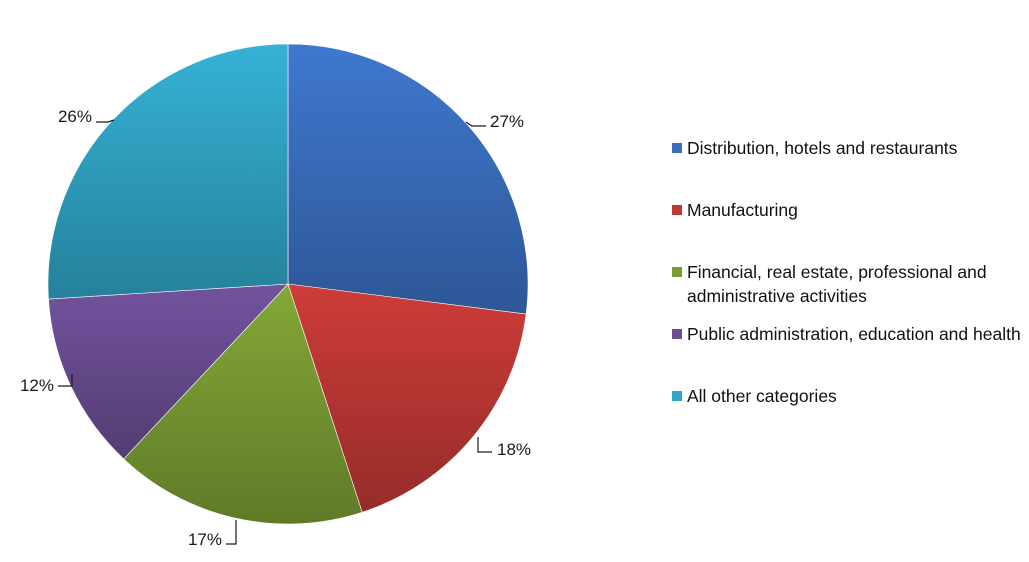  I want to click on legend-label-all-other: All other categories, so click(762, 396).